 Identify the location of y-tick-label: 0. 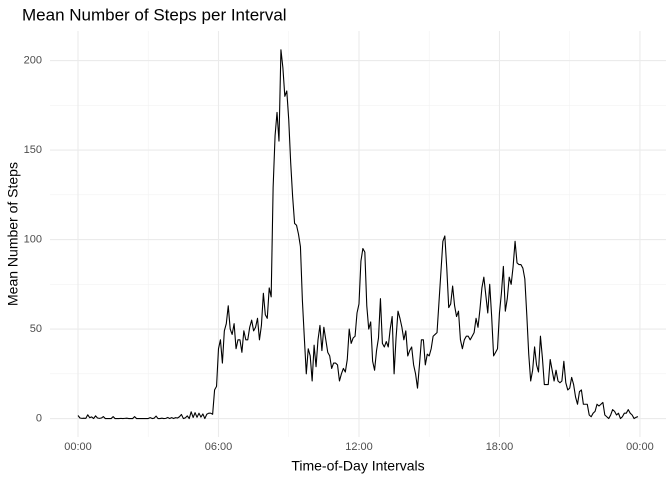
(39, 418).